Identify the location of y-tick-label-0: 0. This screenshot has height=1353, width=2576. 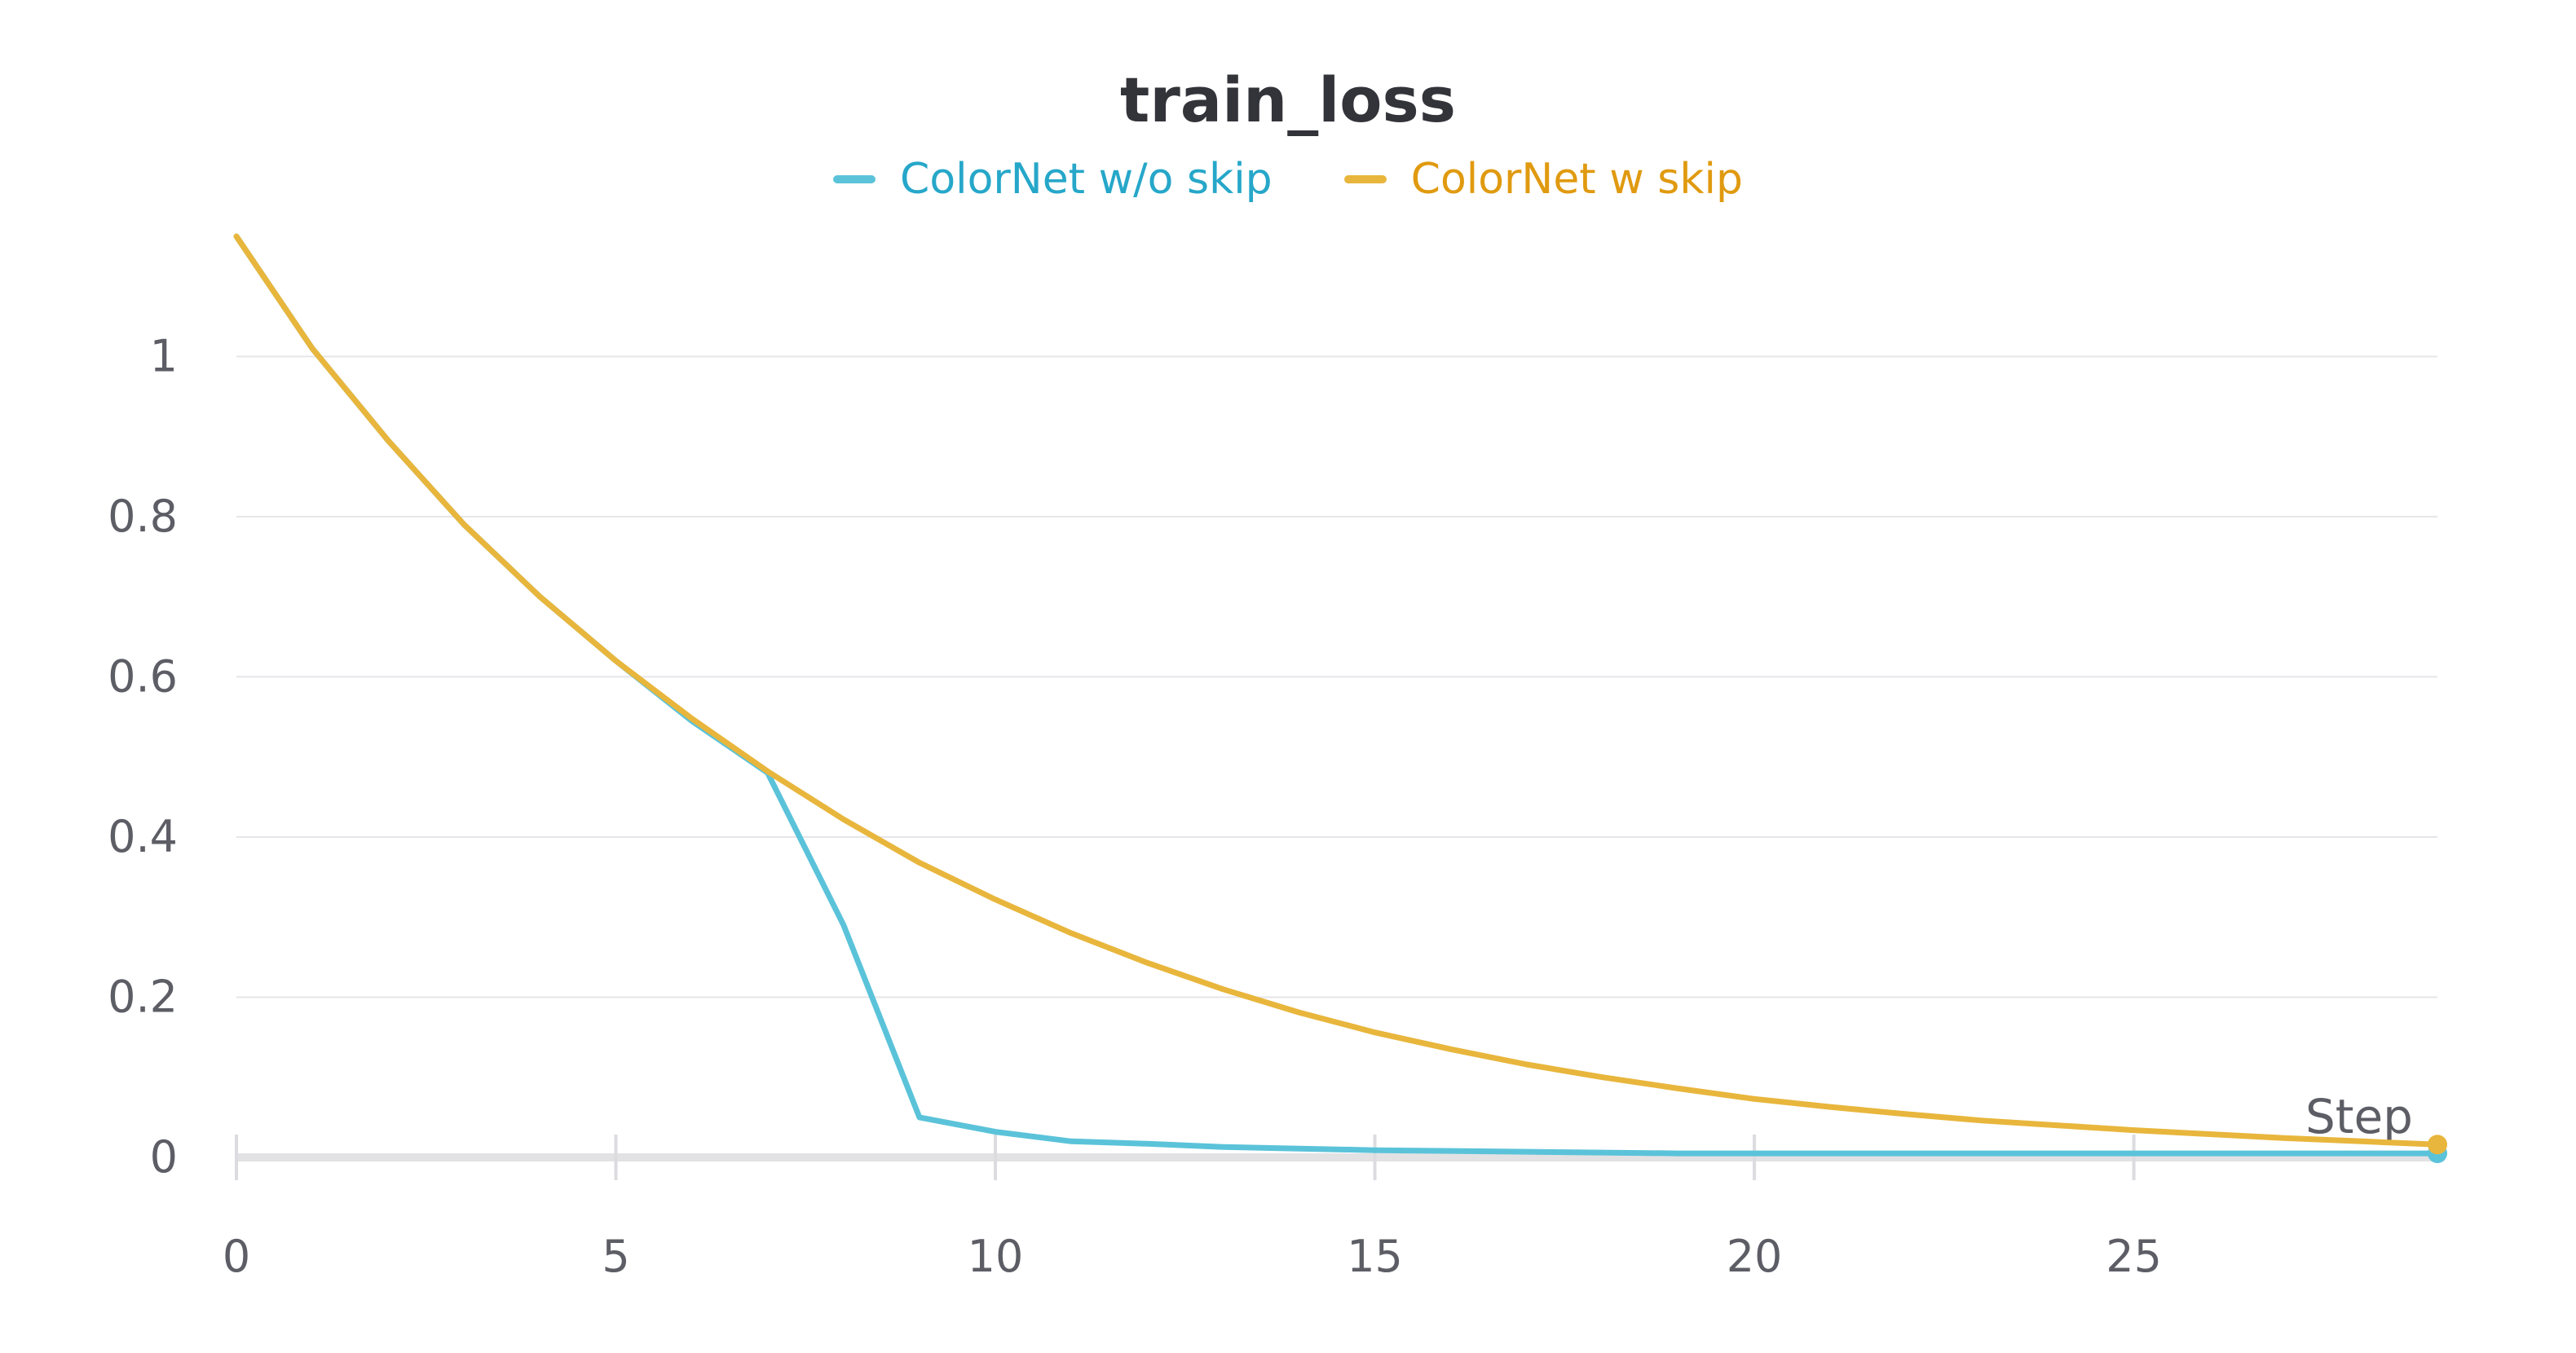
(164, 1157).